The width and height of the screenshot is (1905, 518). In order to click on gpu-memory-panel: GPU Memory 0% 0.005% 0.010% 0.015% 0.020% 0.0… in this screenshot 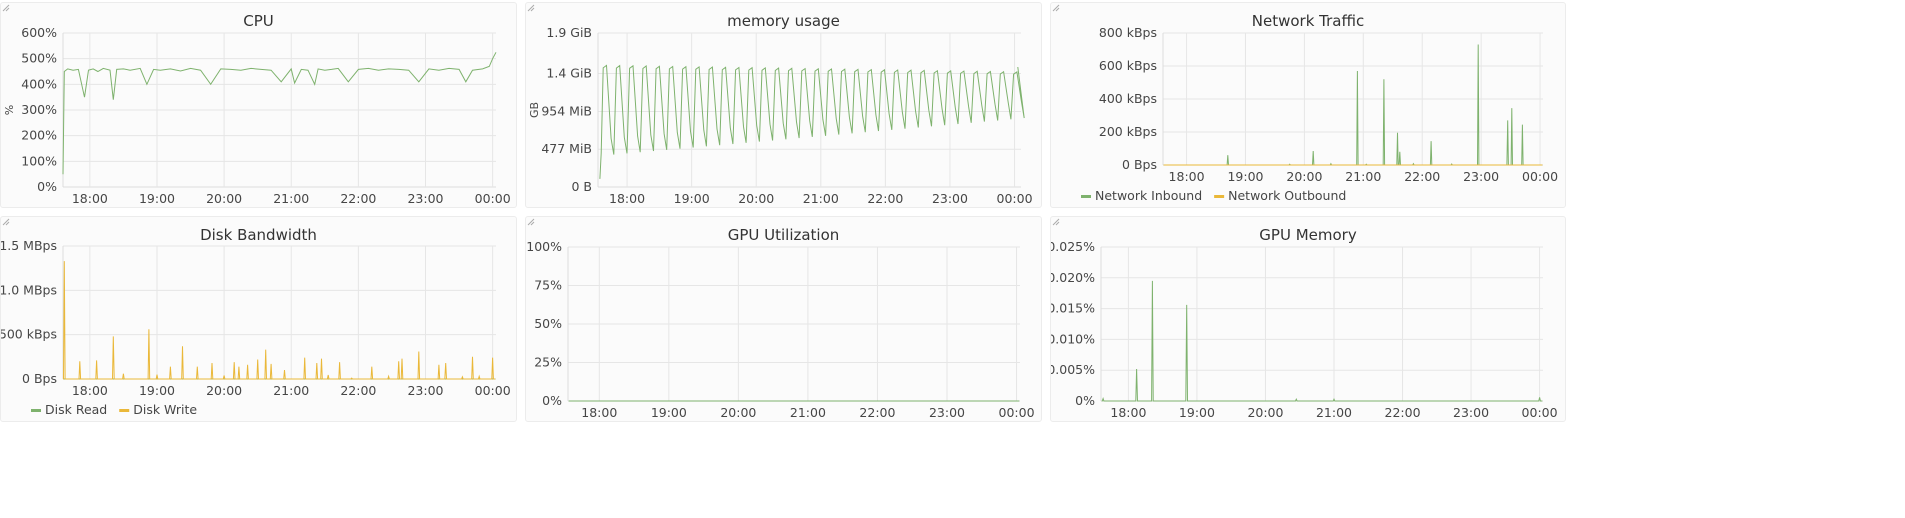, I will do `click(1308, 319)`.